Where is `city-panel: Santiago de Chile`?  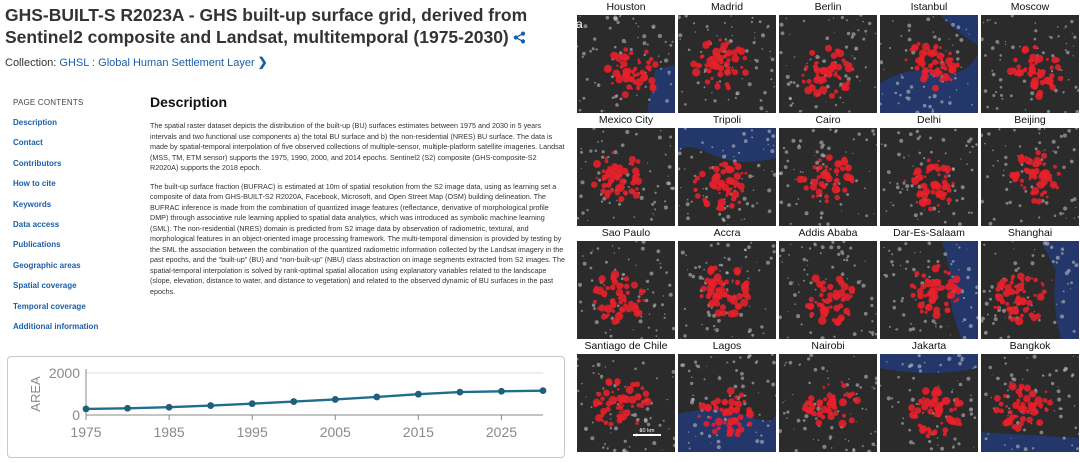
city-panel: Santiago de Chile is located at coordinates (626, 395).